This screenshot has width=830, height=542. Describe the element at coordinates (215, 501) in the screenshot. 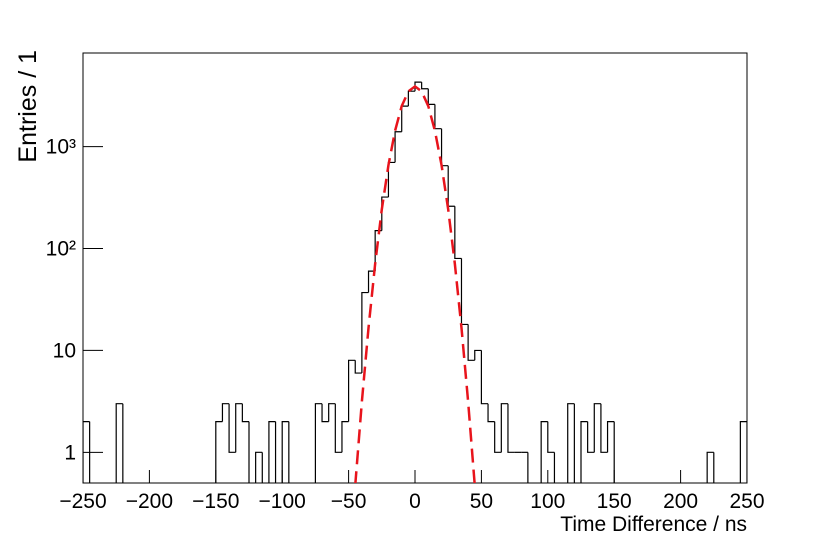

I see `x-tick-label: −150` at that location.